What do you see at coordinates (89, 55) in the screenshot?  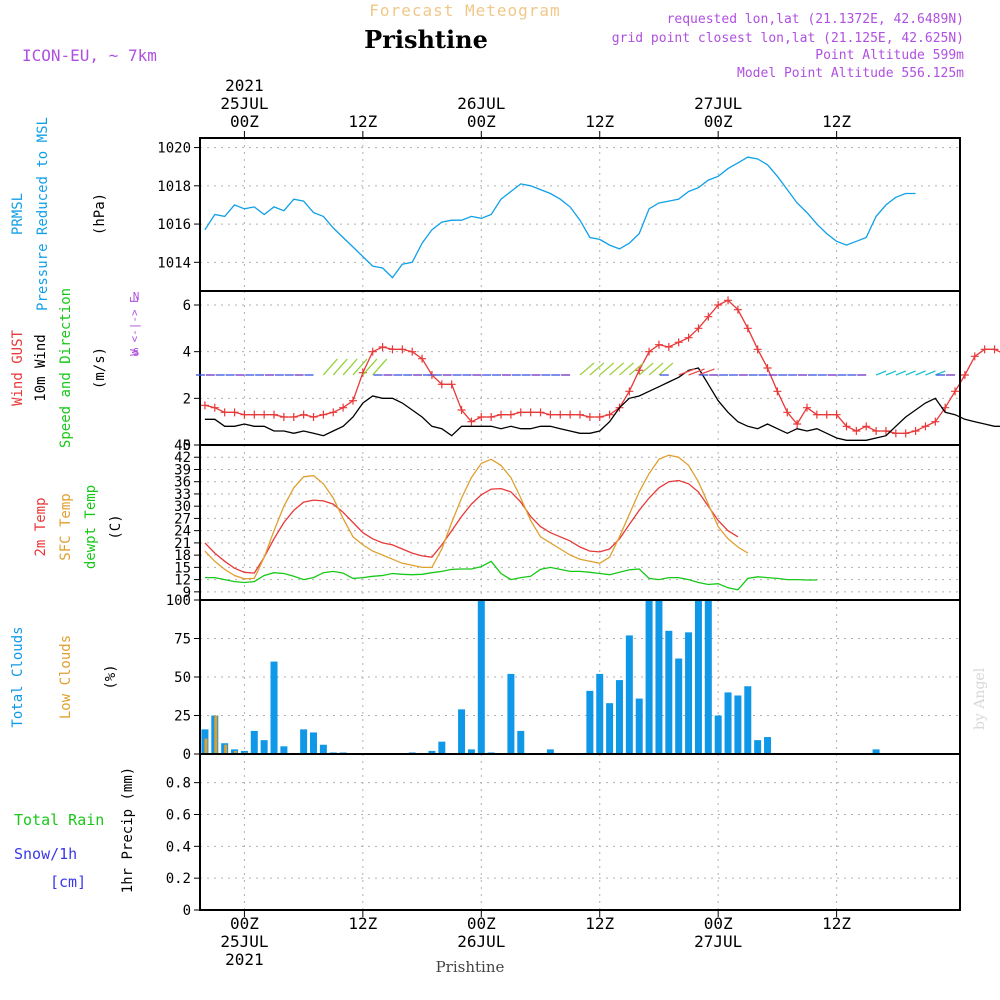 I see `model-label: ICON-EU, ~ 7km` at bounding box center [89, 55].